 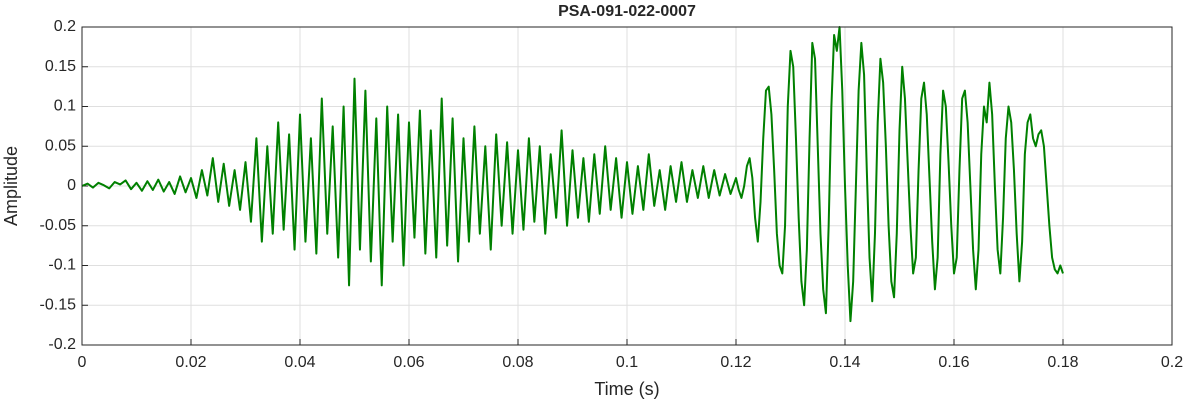 I want to click on x-tick-label: 0.08, so click(x=517, y=362).